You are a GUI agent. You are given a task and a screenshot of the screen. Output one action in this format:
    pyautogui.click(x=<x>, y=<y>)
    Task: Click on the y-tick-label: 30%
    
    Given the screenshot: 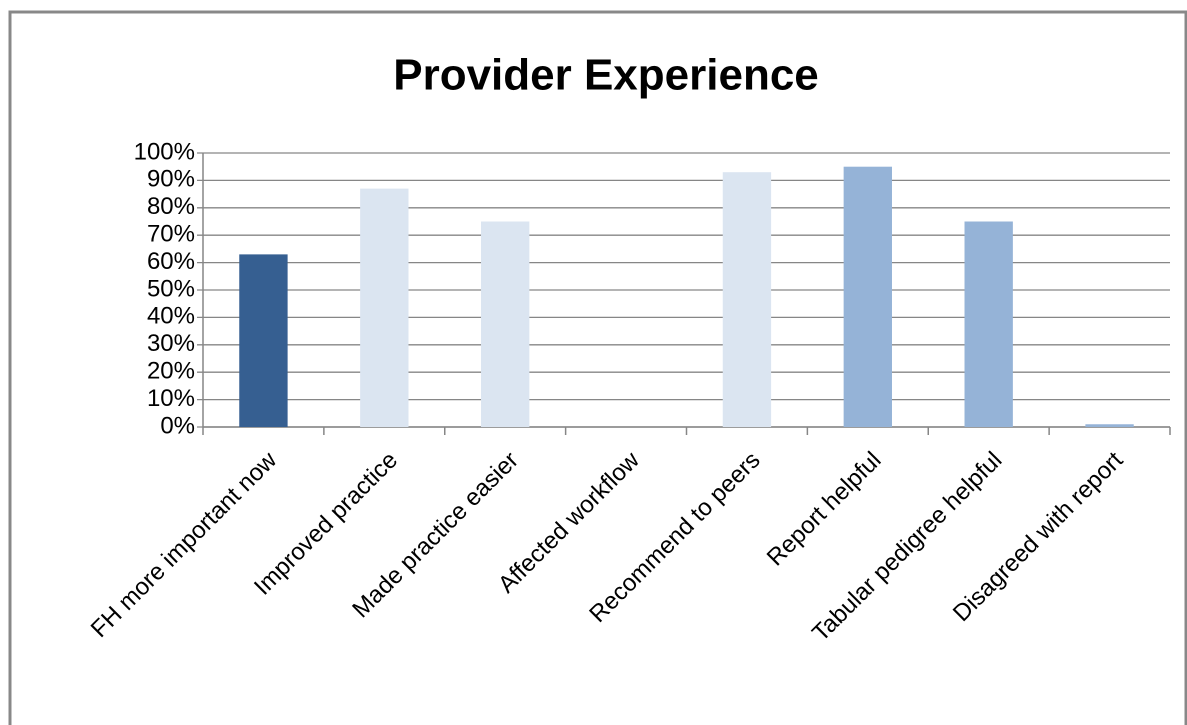 What is the action you would take?
    pyautogui.click(x=171, y=343)
    